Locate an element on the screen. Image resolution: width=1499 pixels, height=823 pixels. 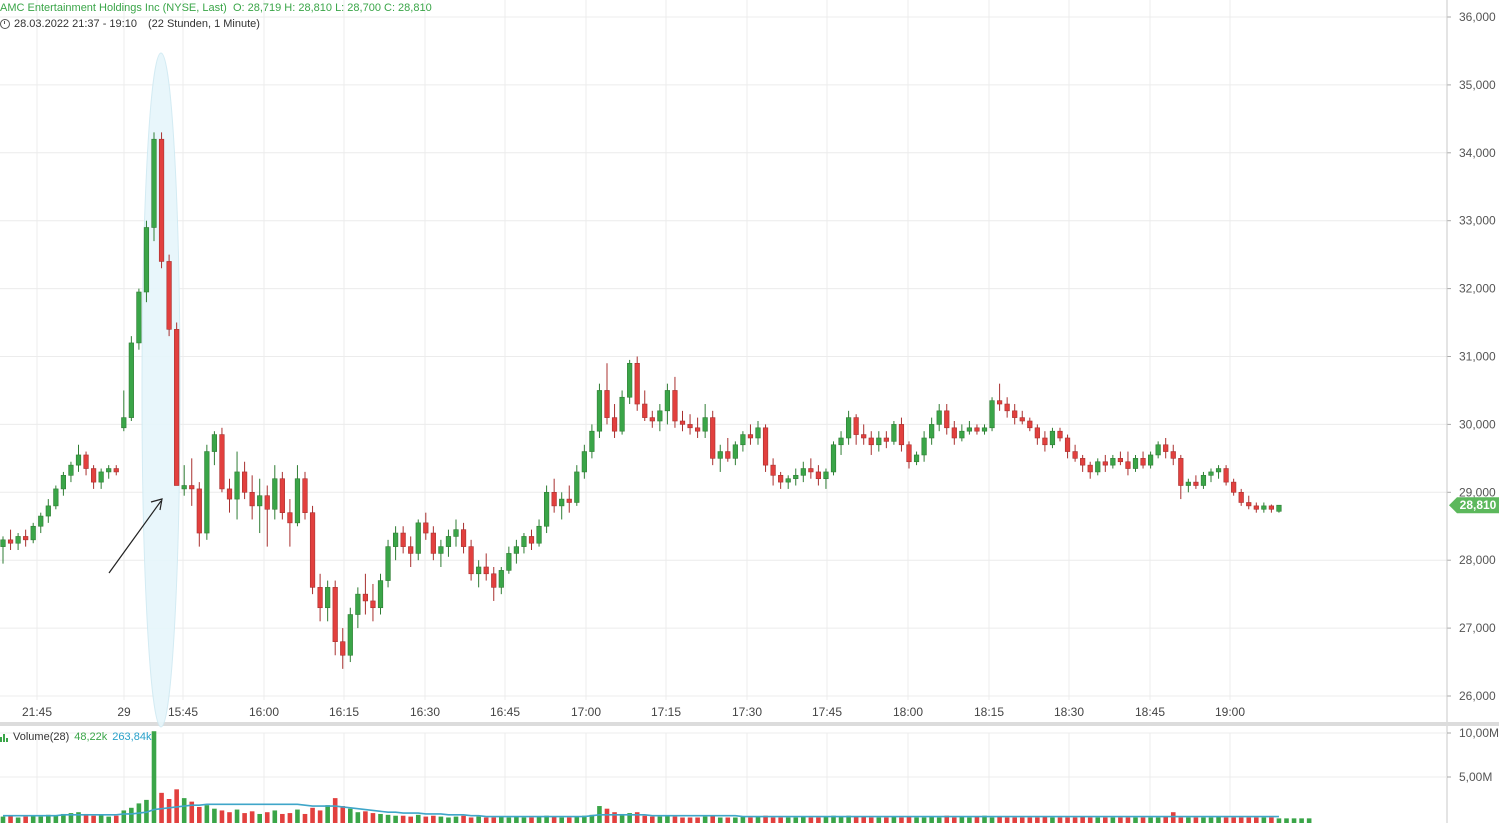
volume-tick-label: 10,00M is located at coordinates (1479, 733).